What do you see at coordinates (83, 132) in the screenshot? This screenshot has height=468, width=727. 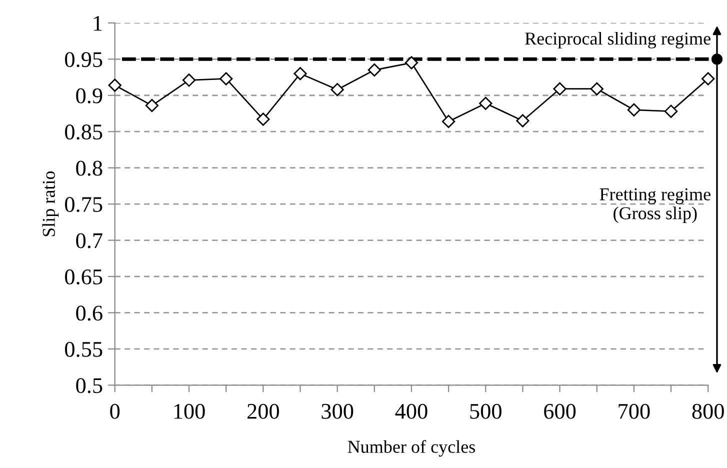 I see `y-tick-label: 0.85` at bounding box center [83, 132].